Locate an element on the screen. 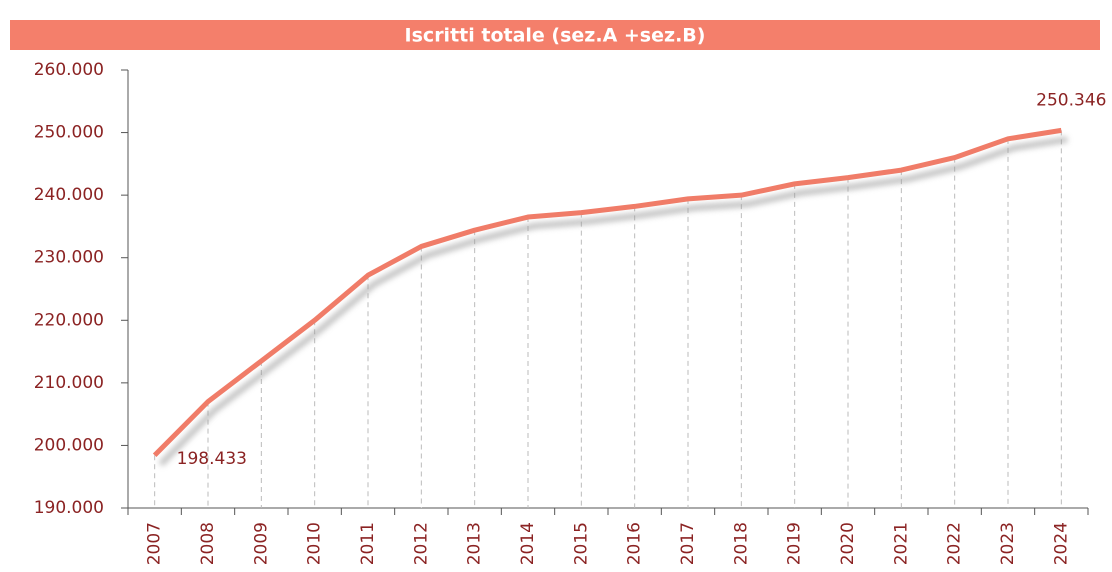  x-tick-label: 2015 is located at coordinates (581, 543).